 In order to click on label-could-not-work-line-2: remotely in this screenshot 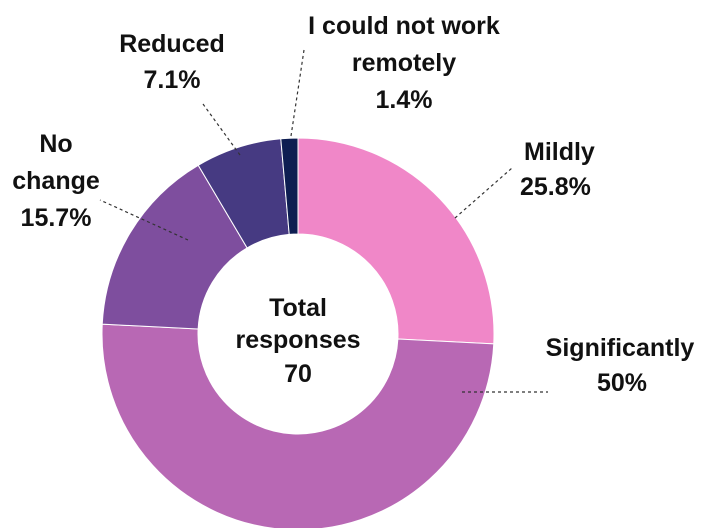, I will do `click(404, 63)`.